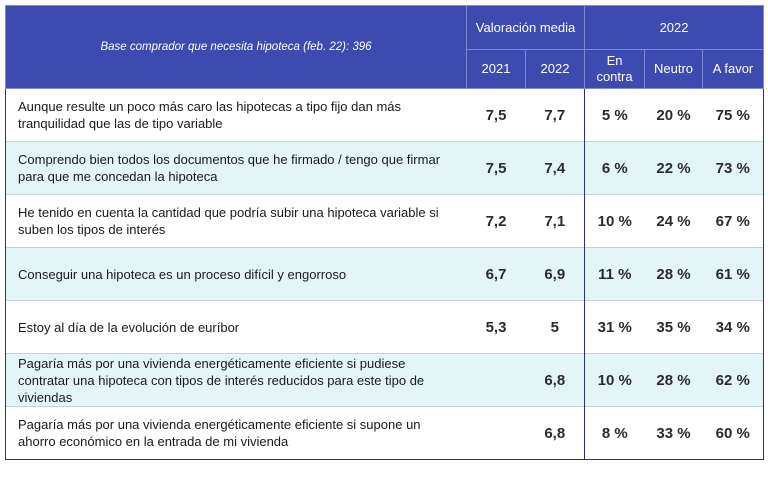 The width and height of the screenshot is (768, 477). Describe the element at coordinates (673, 115) in the screenshot. I see `row-neutro: 20 %` at that location.